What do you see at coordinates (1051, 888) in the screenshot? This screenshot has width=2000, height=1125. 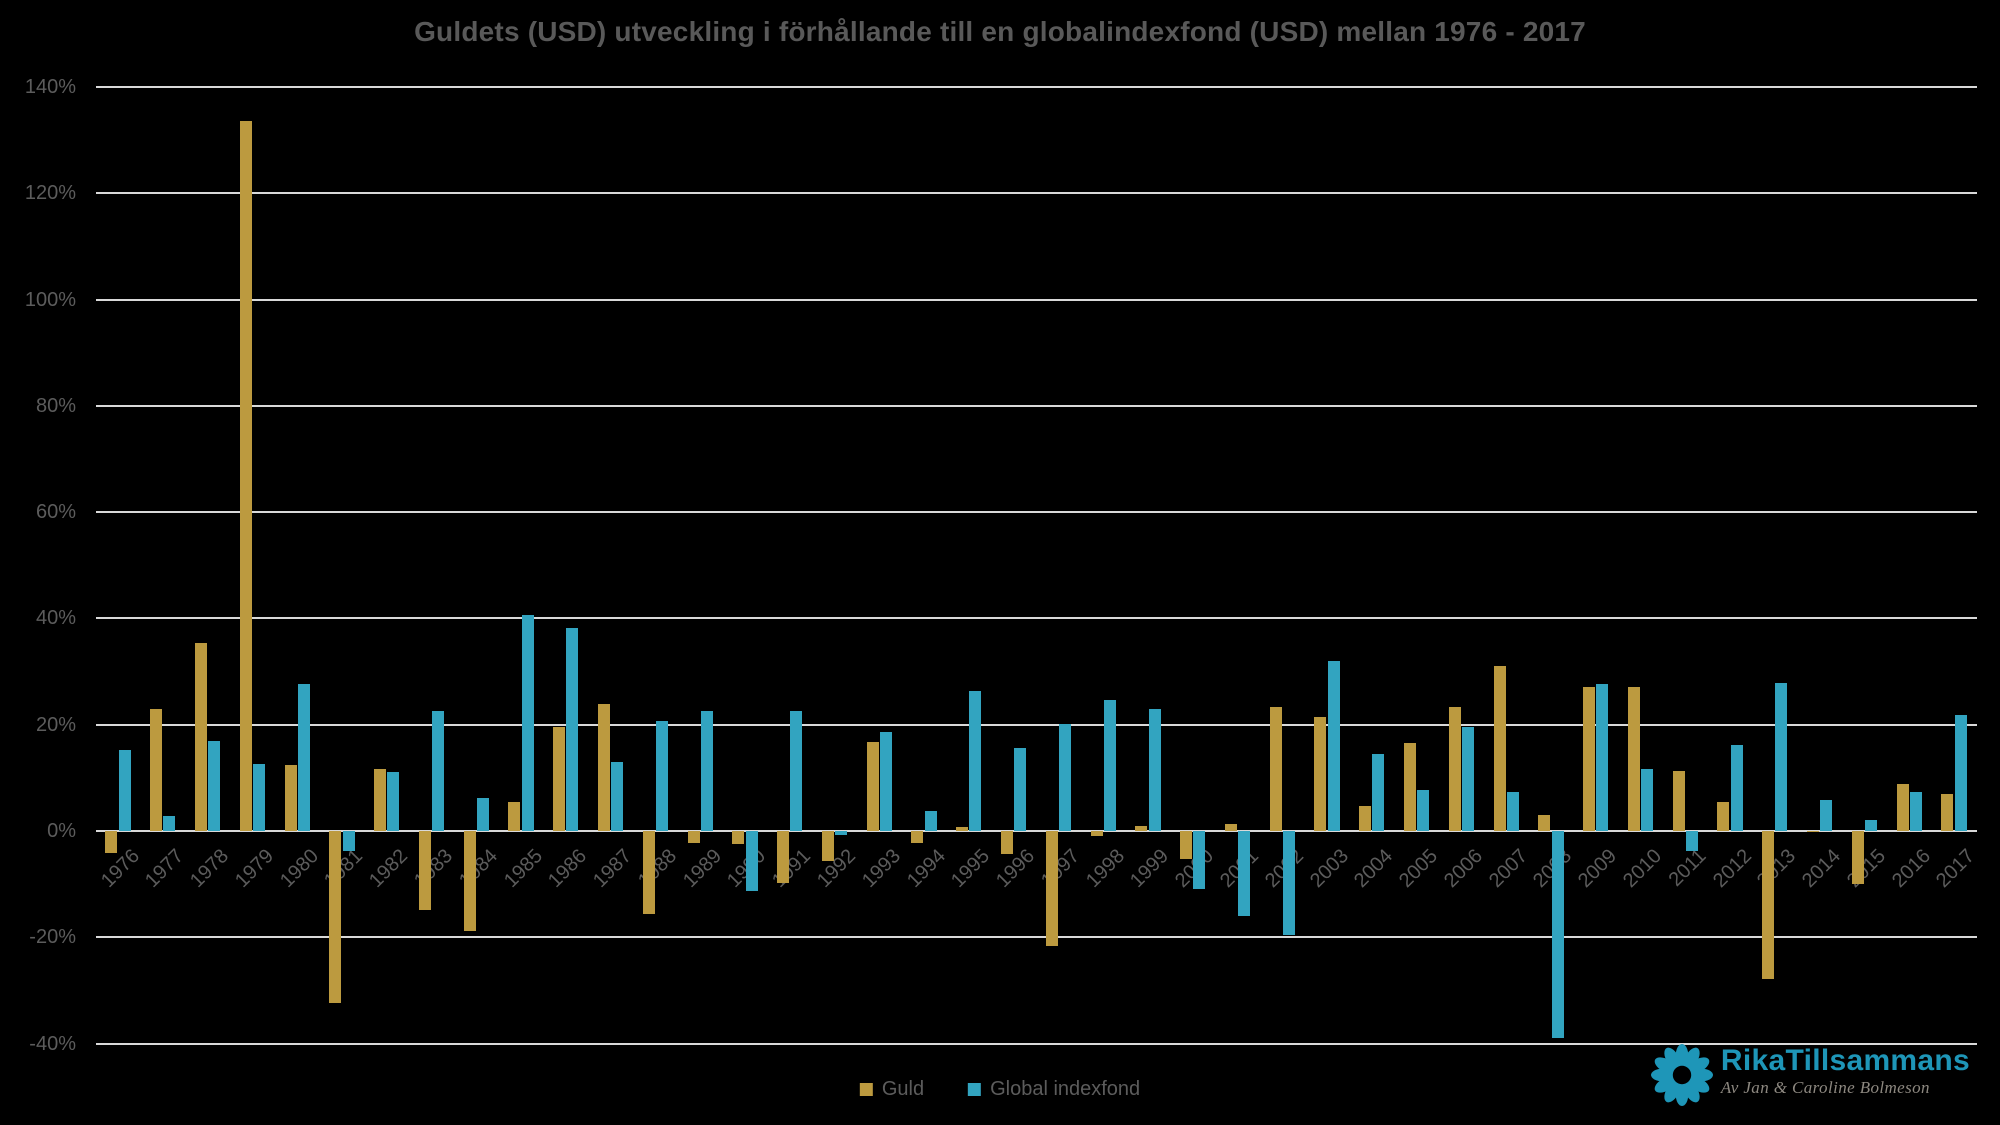 I see `bar-guld-1997` at bounding box center [1051, 888].